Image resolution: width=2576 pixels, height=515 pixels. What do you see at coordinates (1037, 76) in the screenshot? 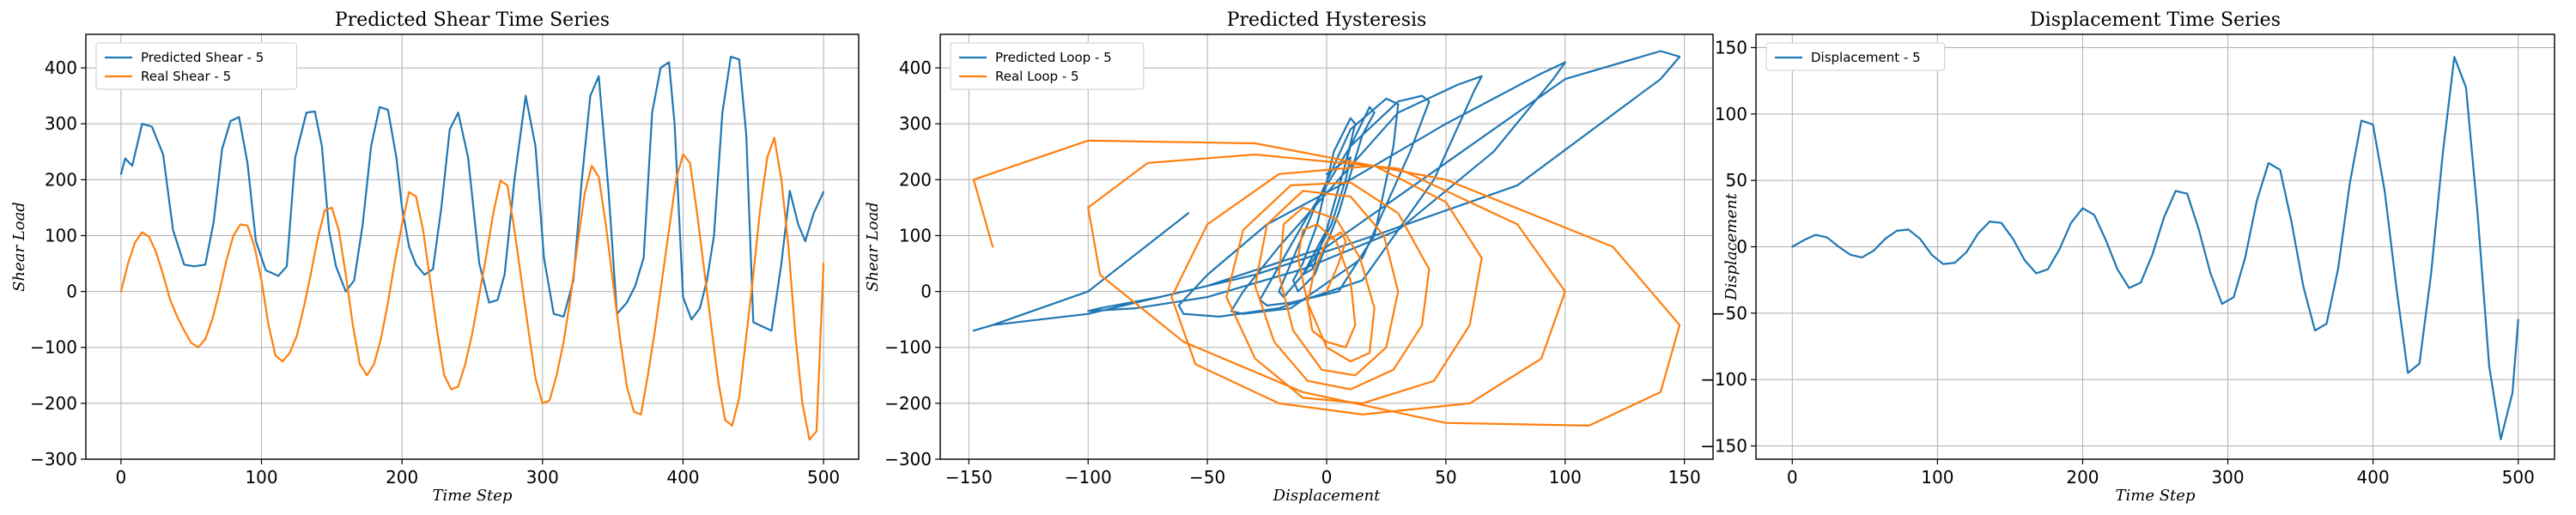
I see `legend-label: Real Loop - 5` at bounding box center [1037, 76].